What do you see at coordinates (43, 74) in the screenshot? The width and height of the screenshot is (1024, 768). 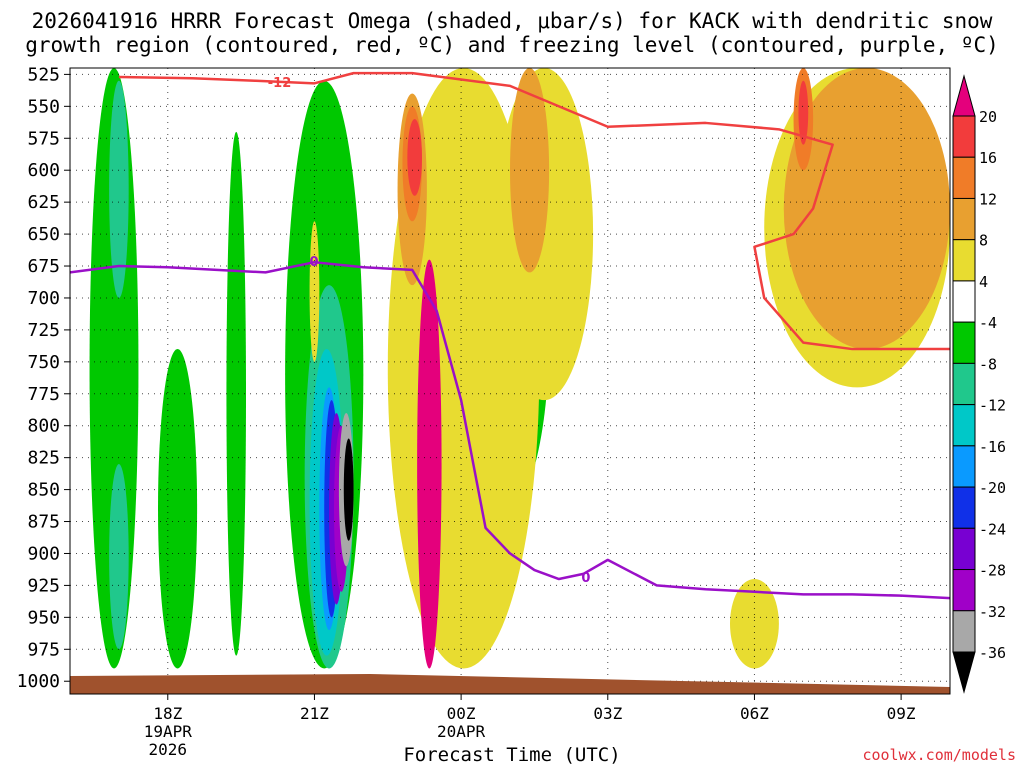 I see `y-tick-label: 525` at bounding box center [43, 74].